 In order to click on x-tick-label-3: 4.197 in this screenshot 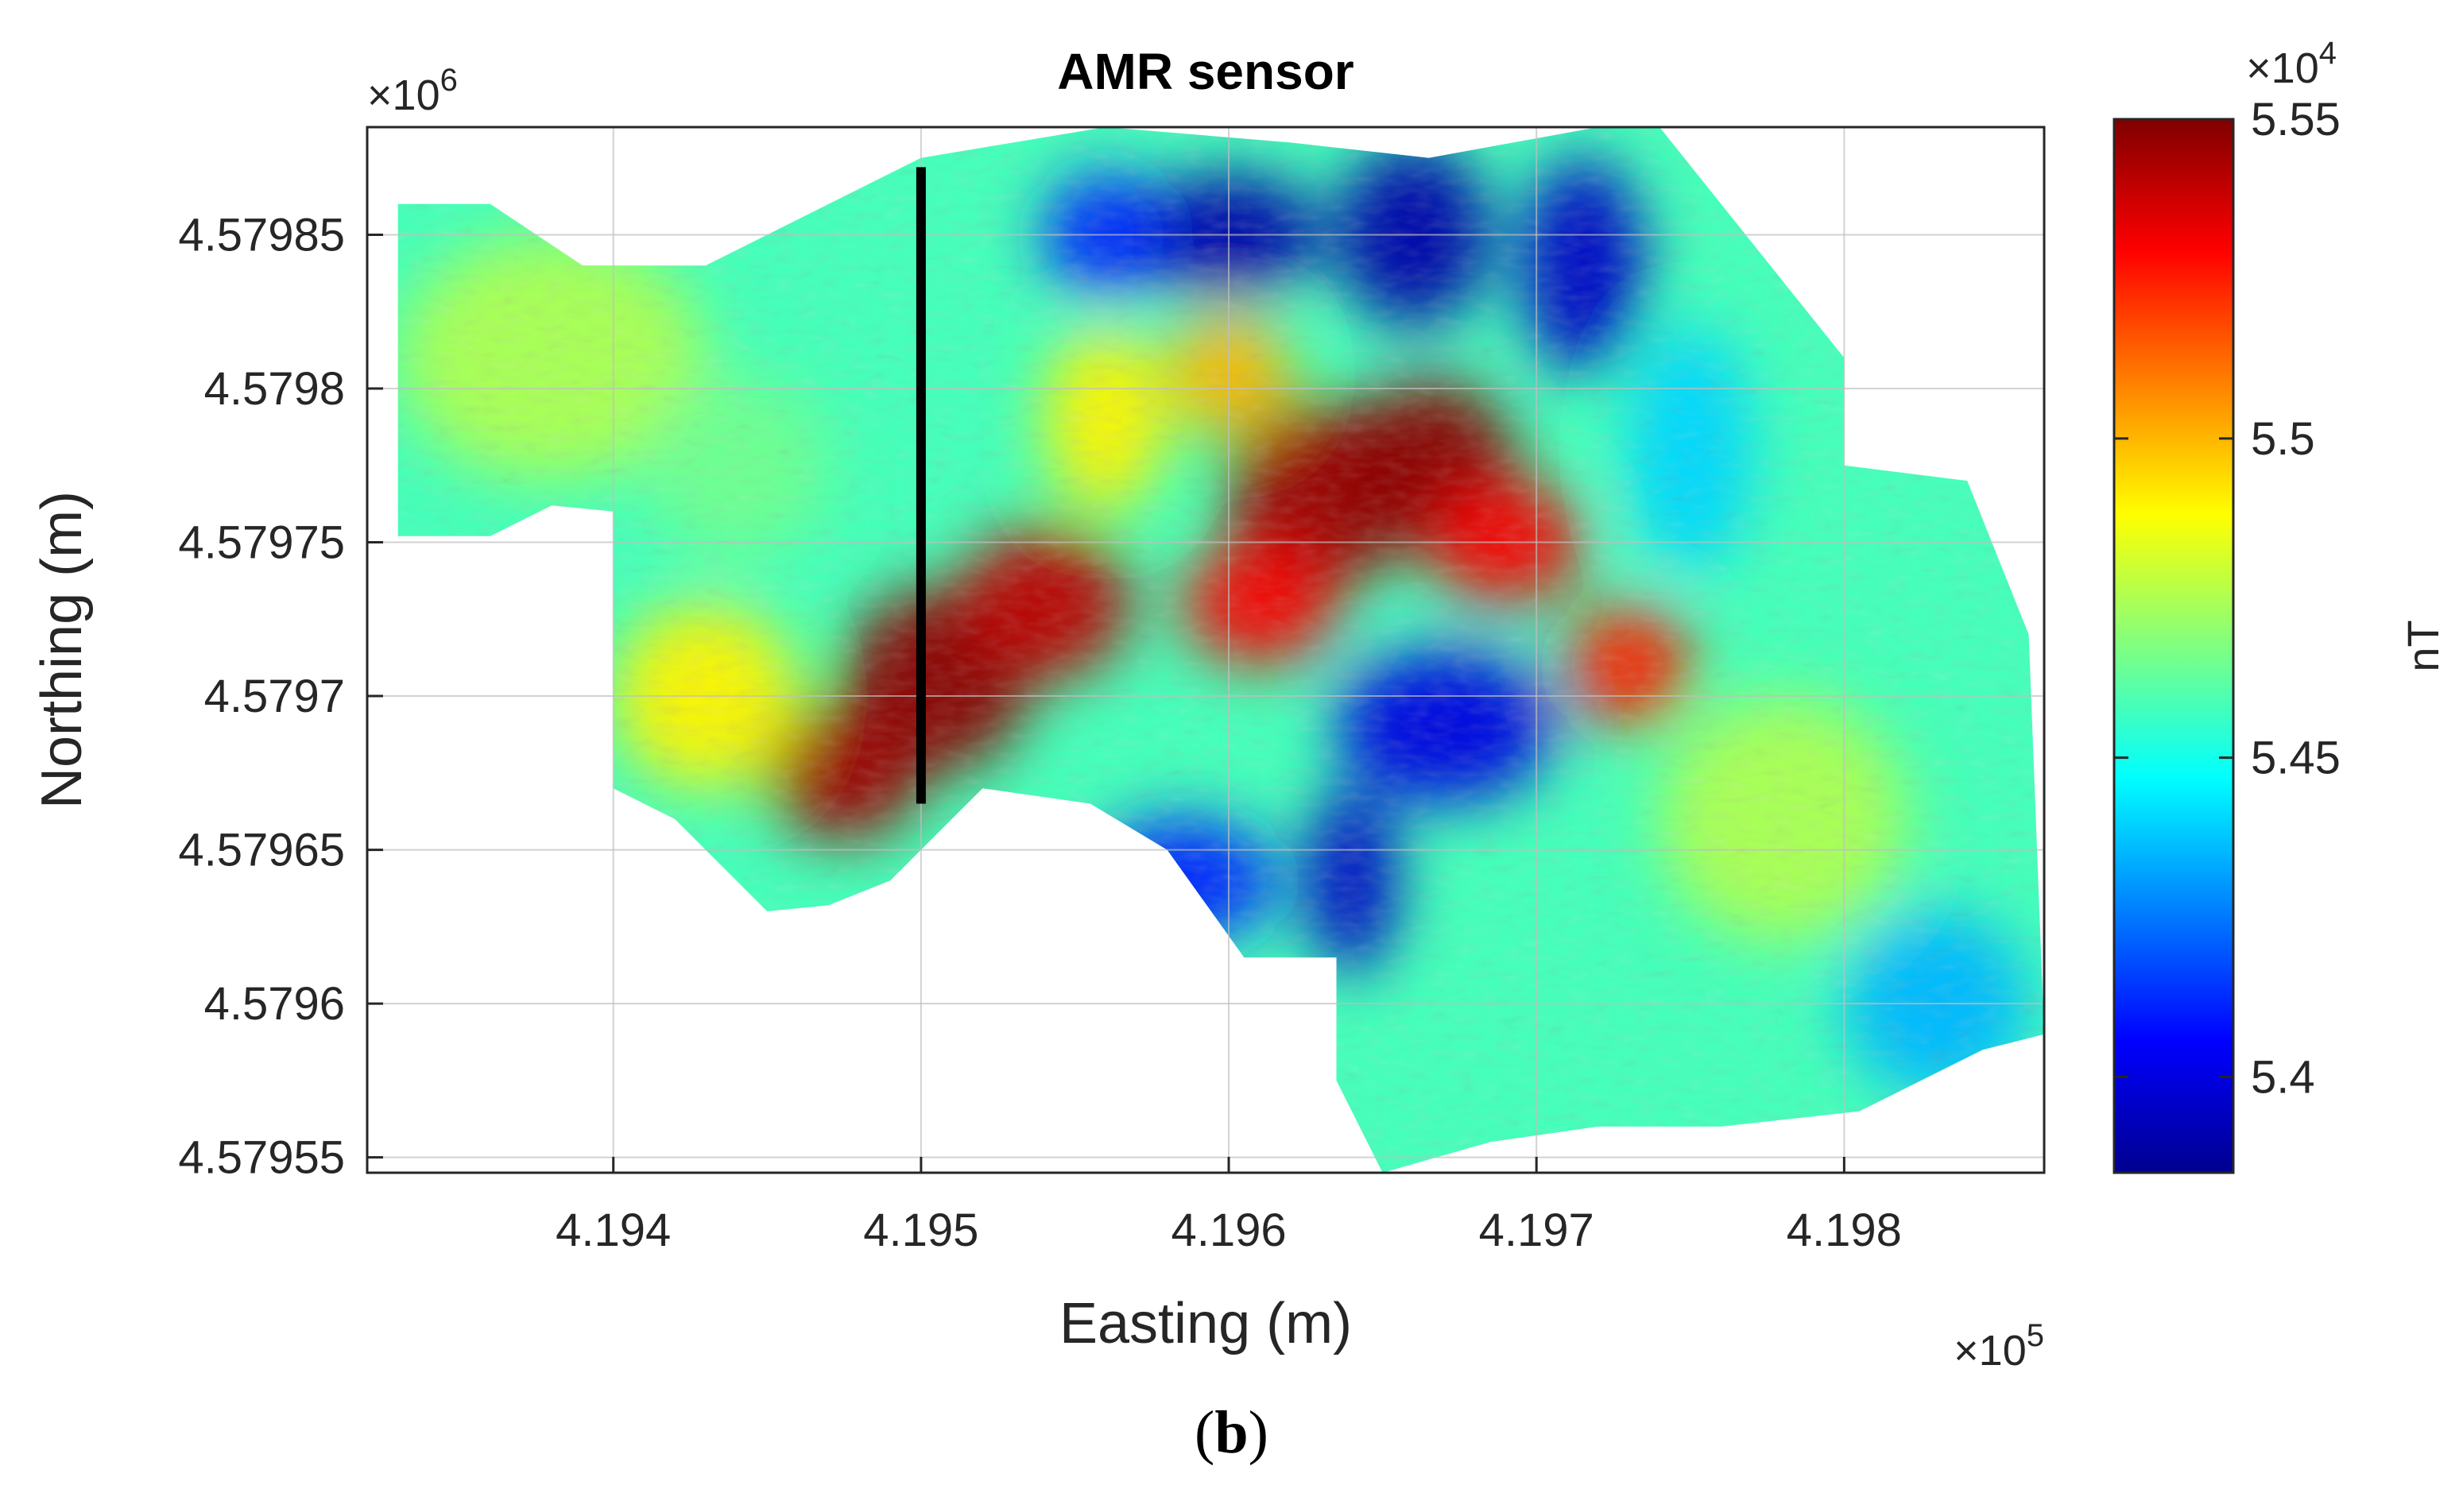, I will do `click(1536, 1230)`.